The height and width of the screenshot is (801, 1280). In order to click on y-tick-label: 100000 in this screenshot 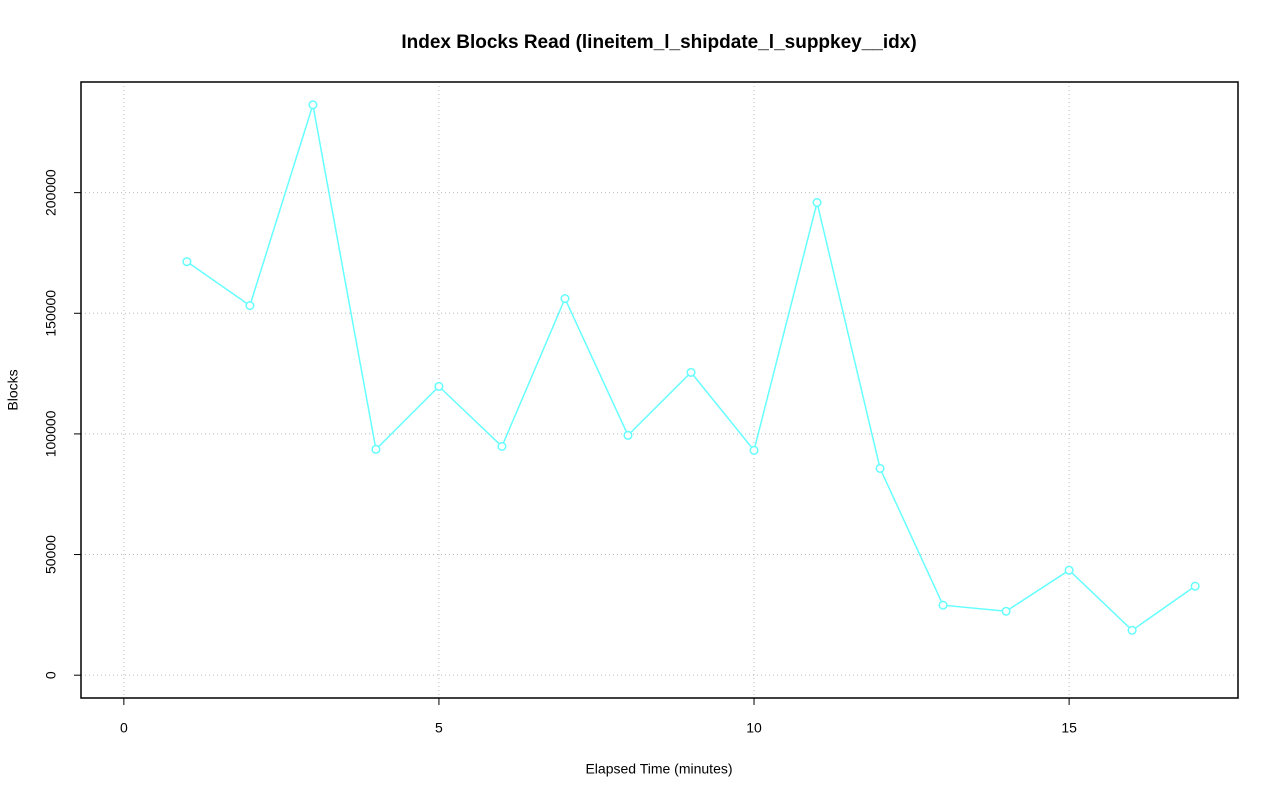, I will do `click(51, 433)`.